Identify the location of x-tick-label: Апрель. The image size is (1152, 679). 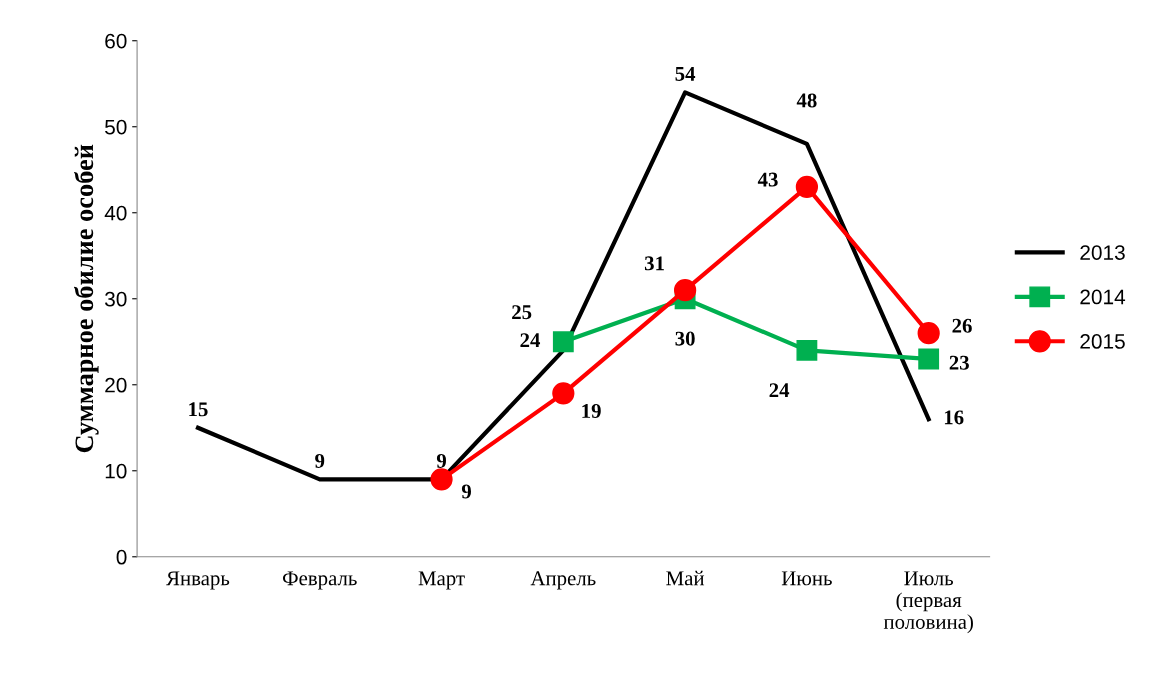
(563, 580).